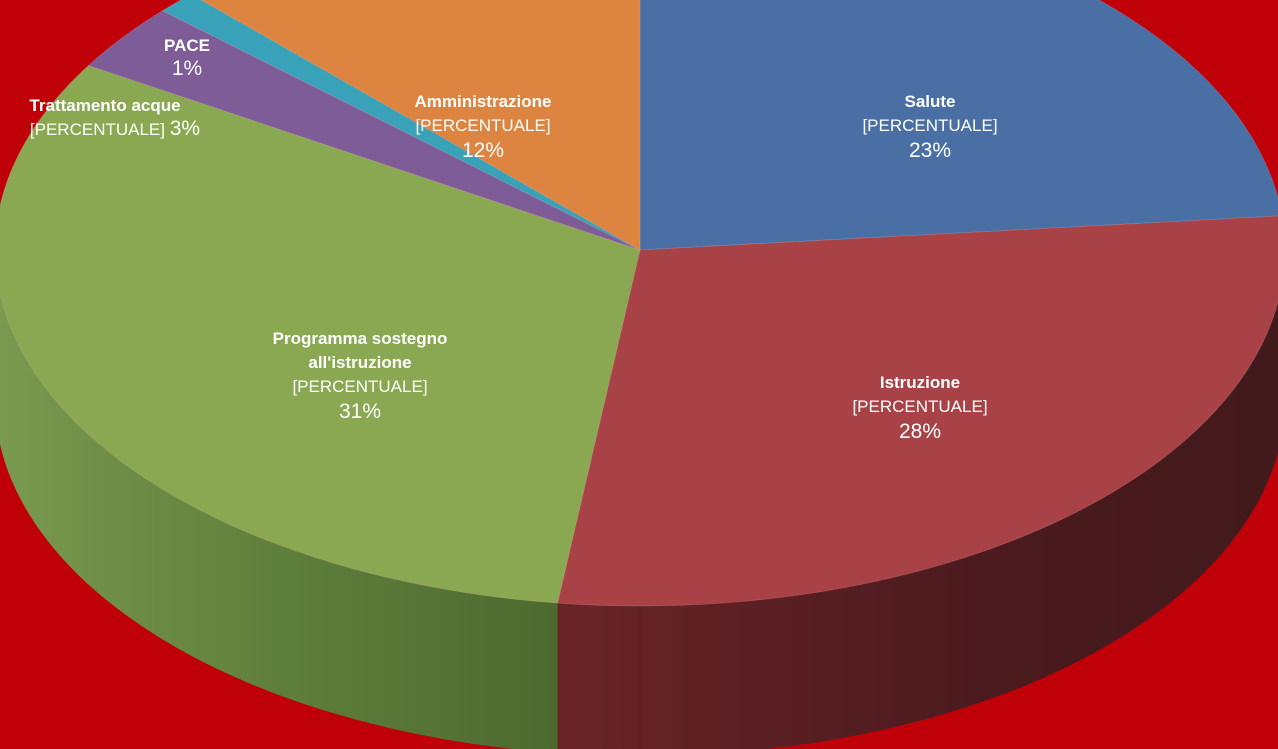 The width and height of the screenshot is (1278, 749). I want to click on slice-value-line-trattamento-acque: [PERCENTUALE] 3%, so click(115, 128).